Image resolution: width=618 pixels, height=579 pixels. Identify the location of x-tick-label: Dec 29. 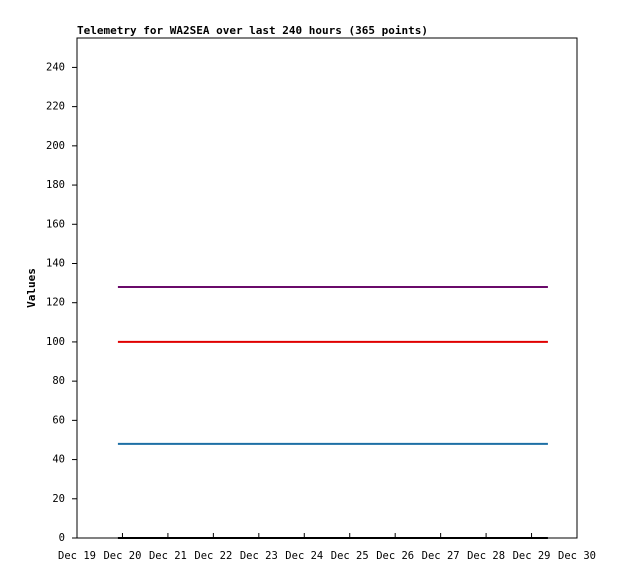
(532, 556).